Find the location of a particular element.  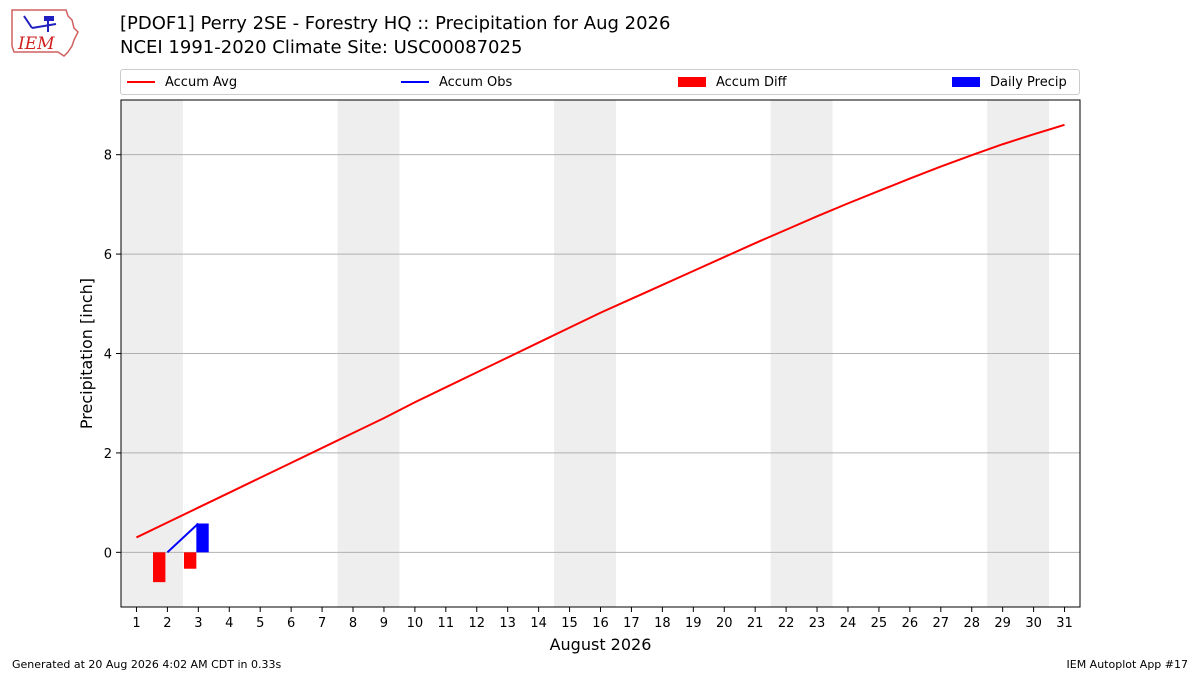

legend-label-accum-obs: Accum Obs is located at coordinates (476, 82).